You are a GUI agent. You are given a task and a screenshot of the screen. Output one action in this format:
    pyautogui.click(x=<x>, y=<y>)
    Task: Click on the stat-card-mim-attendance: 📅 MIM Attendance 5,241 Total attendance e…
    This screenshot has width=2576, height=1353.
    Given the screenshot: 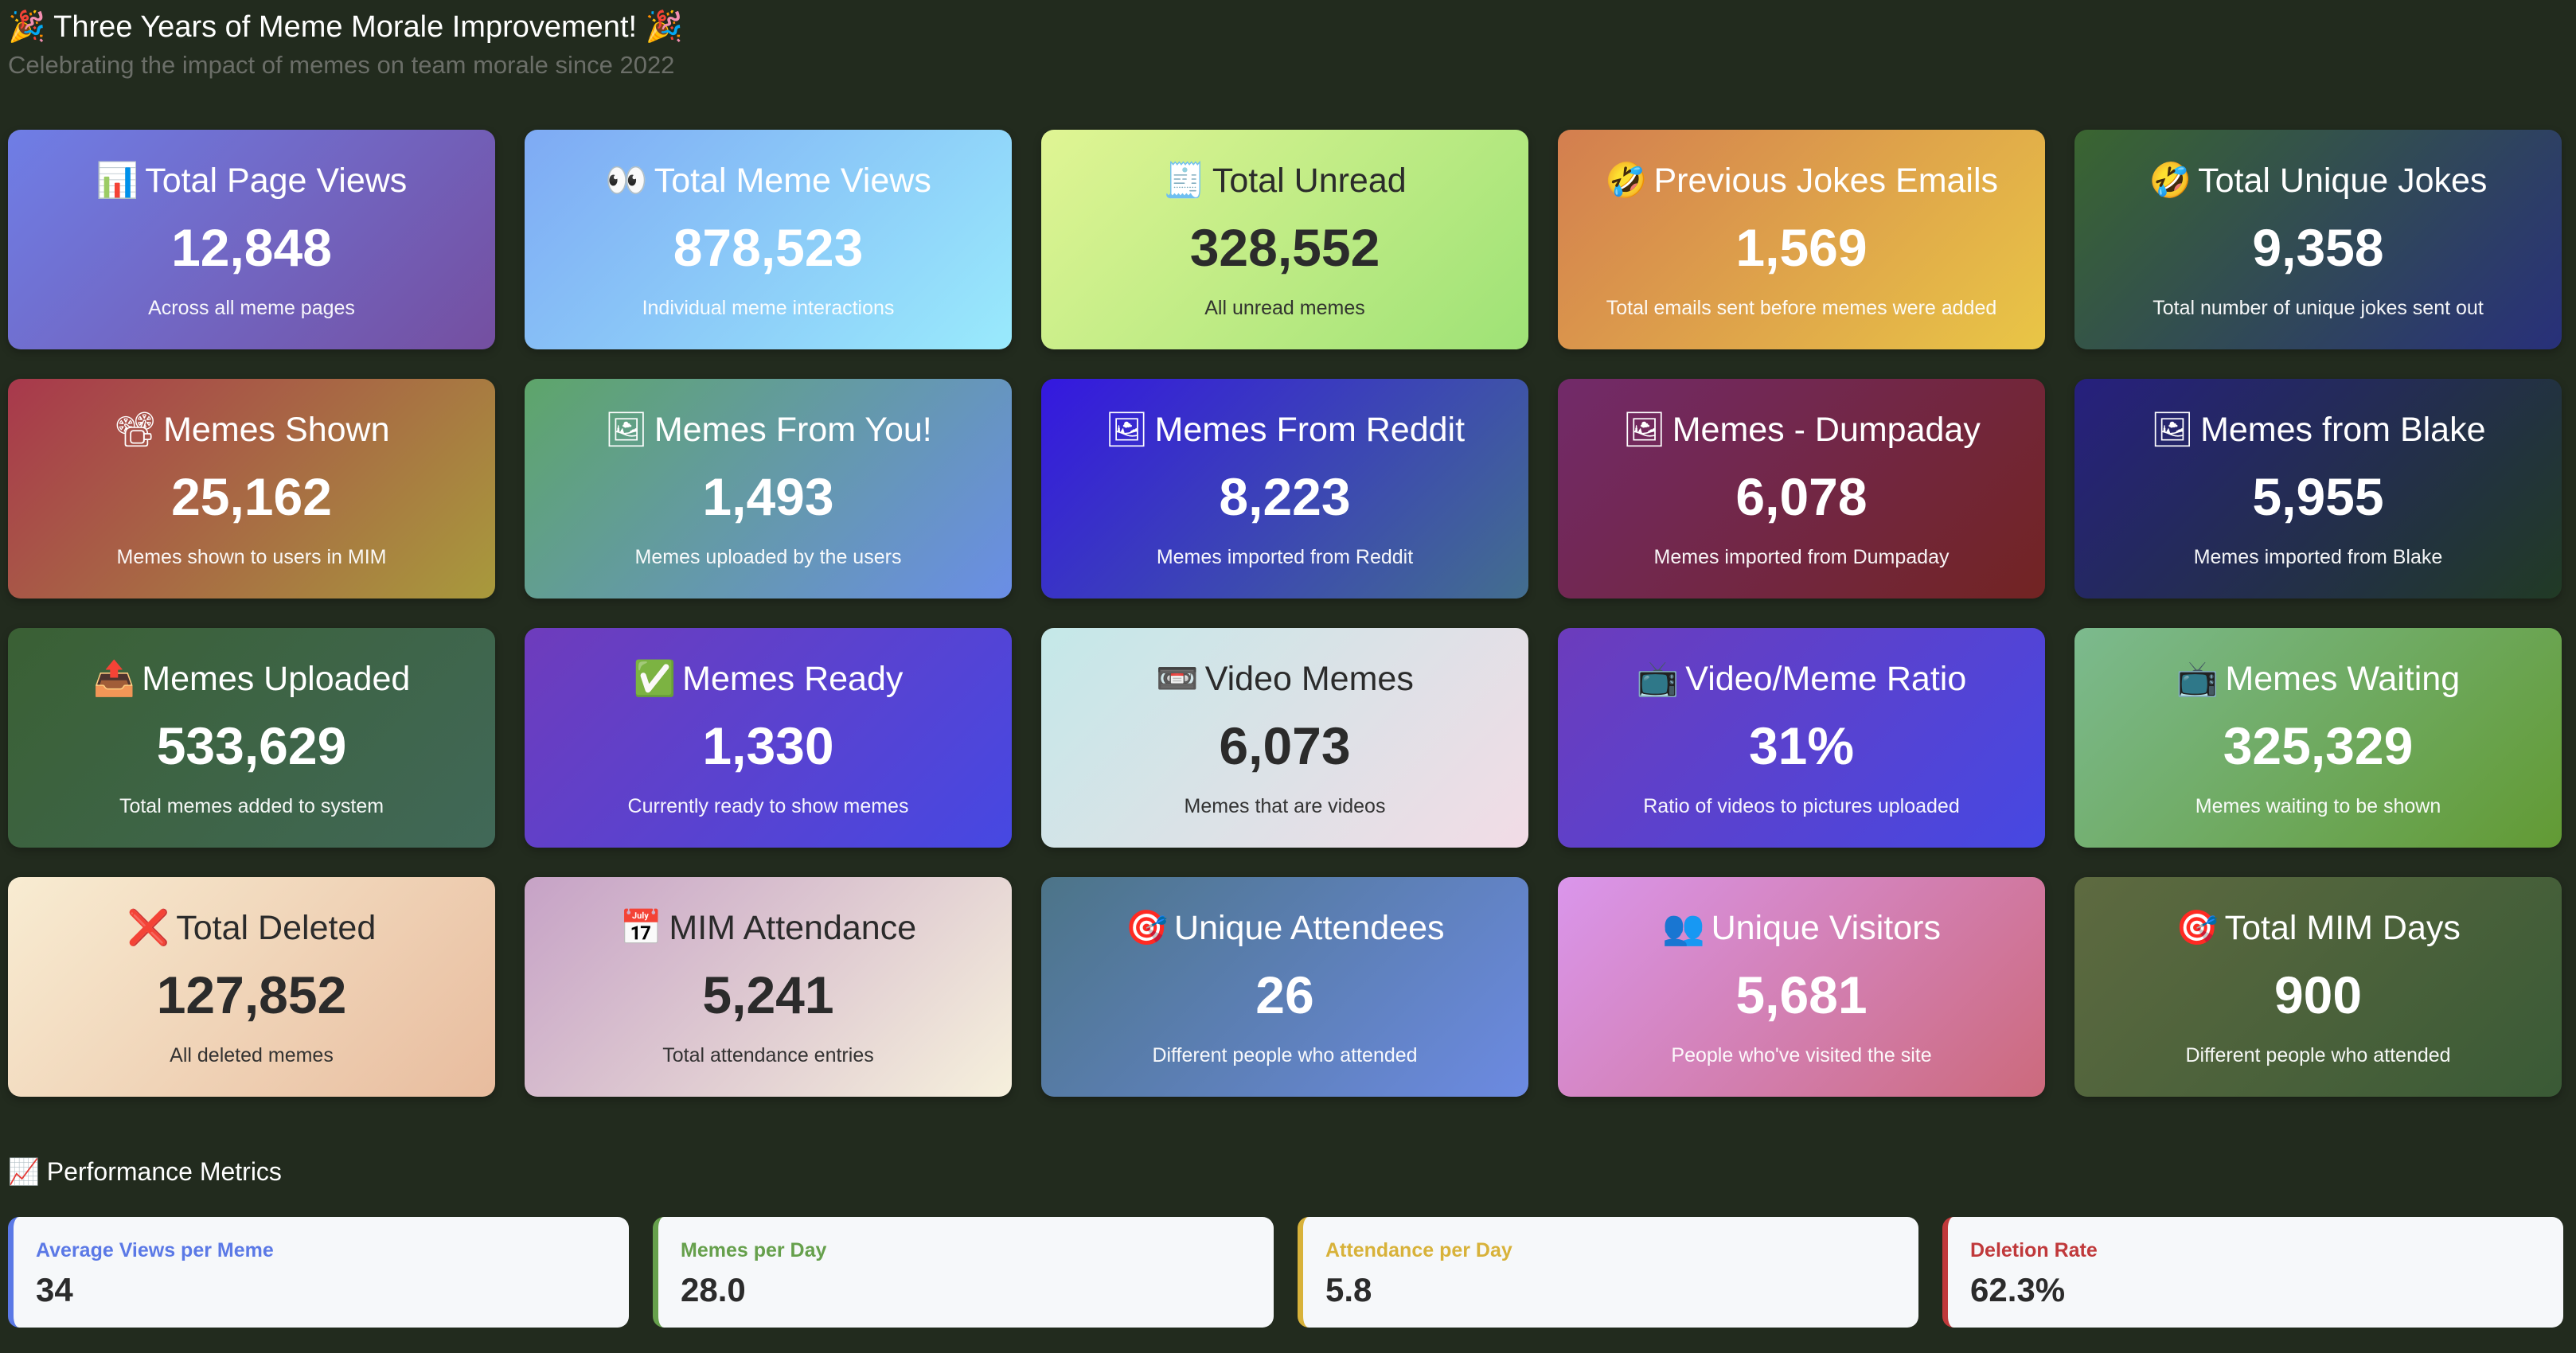 What is the action you would take?
    pyautogui.click(x=768, y=987)
    